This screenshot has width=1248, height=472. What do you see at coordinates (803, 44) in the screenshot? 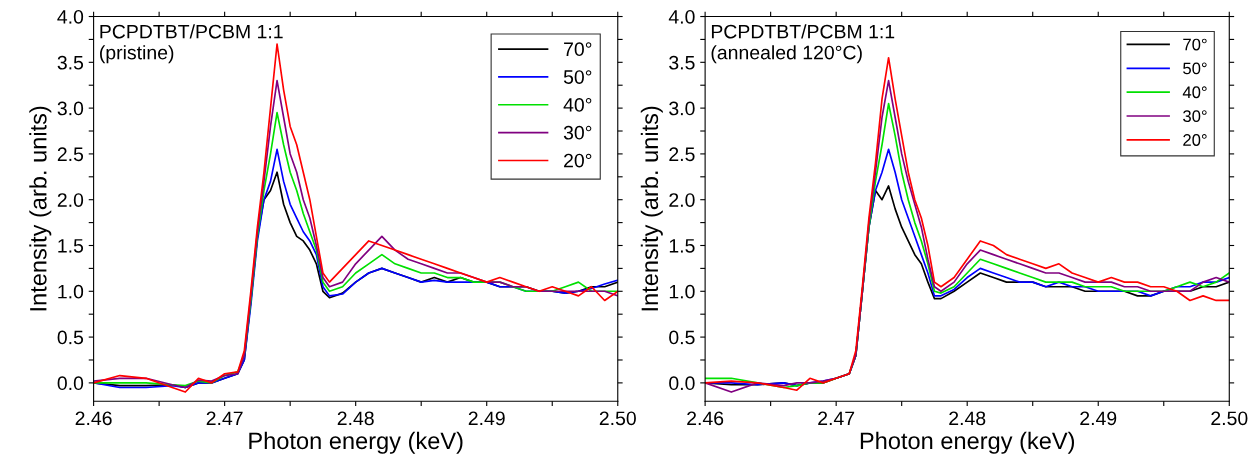
I see `annotation: PCPDTBT/PCBM 1:1 (annealed 120°C)` at bounding box center [803, 44].